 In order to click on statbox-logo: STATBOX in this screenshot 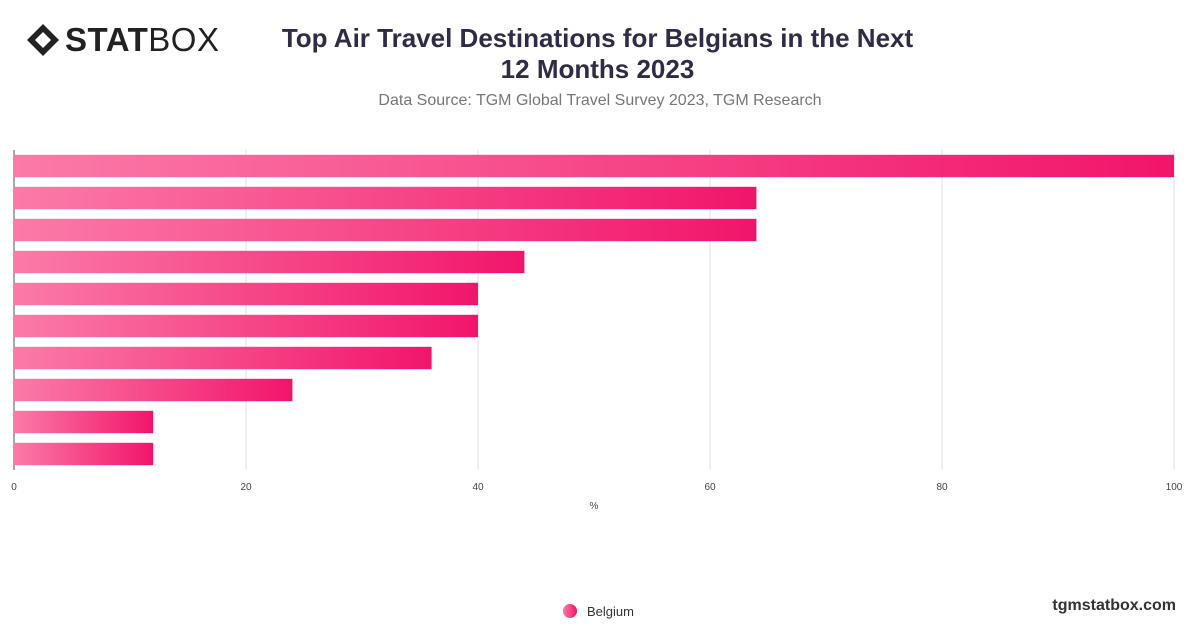, I will do `click(122, 40)`.